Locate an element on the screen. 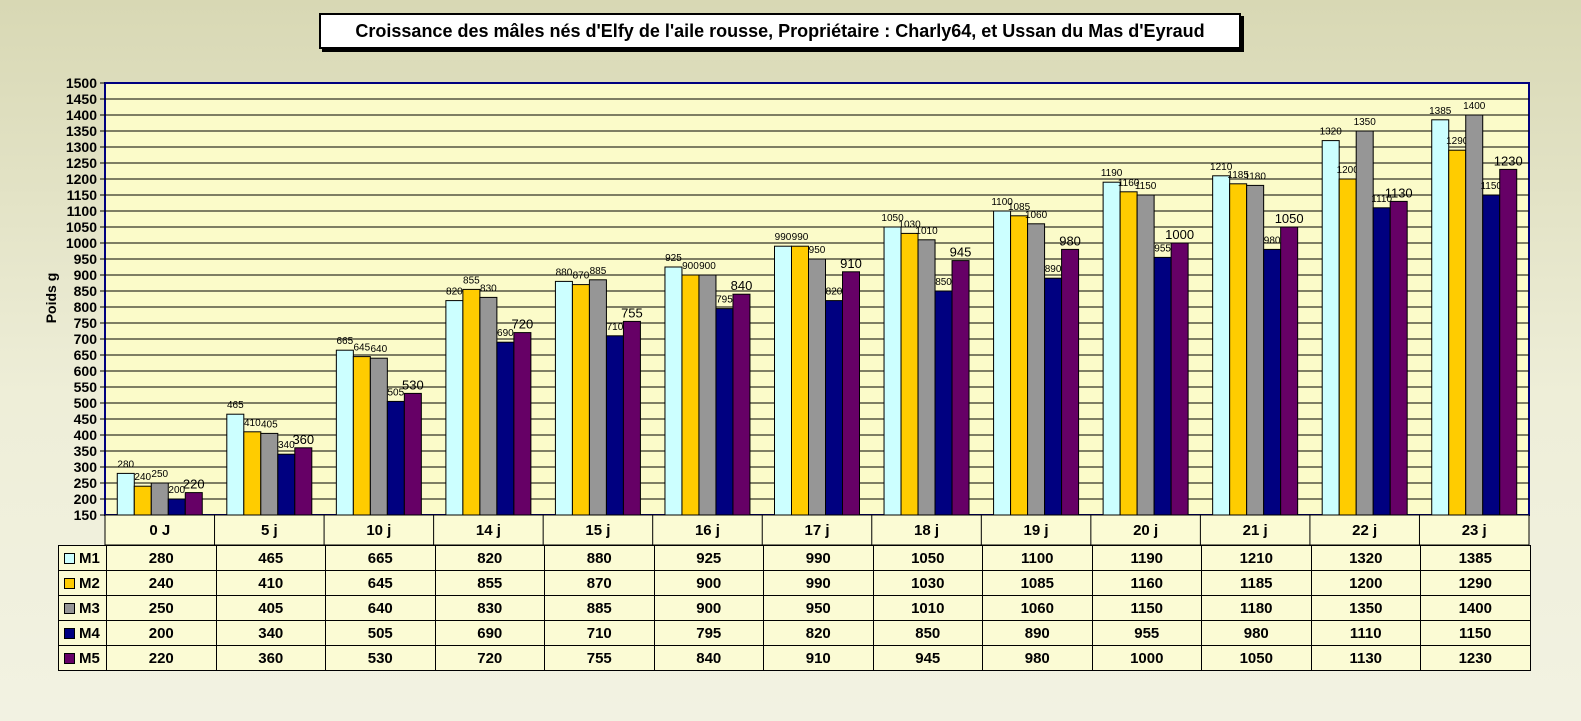  data-label: 1320 is located at coordinates (1331, 132).